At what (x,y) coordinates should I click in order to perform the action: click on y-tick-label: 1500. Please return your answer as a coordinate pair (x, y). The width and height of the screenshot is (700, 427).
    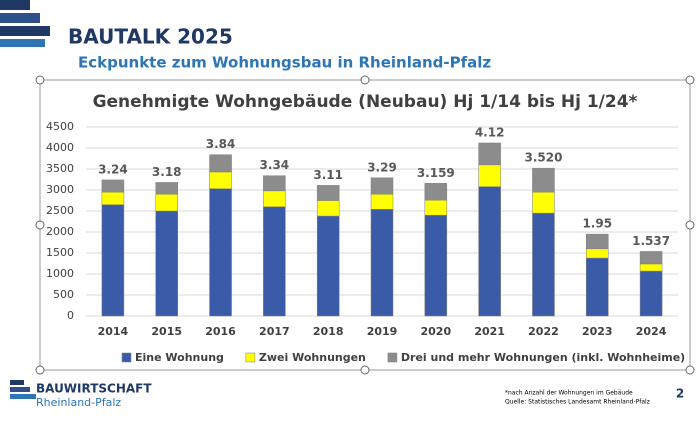
    Looking at the image, I should click on (60, 252).